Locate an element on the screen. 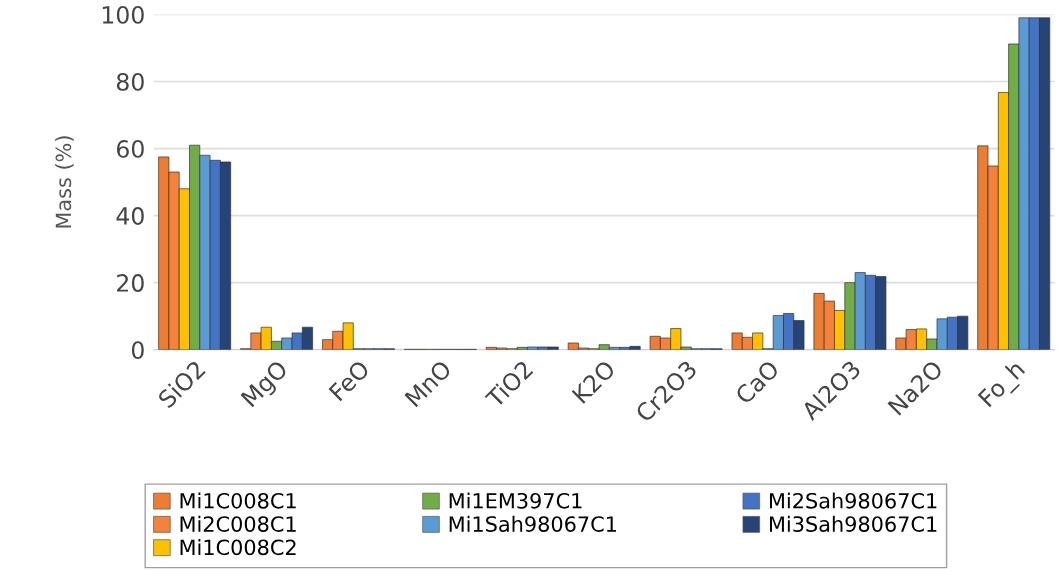  y-tick-label: 0 is located at coordinates (137, 350).